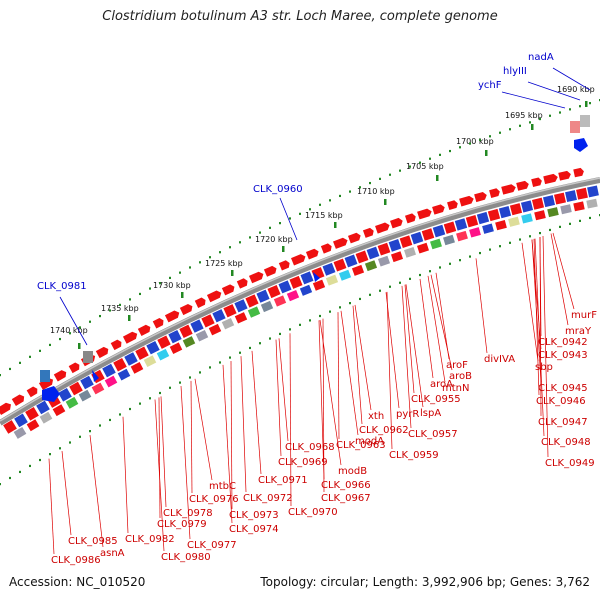 The width and height of the screenshot is (600, 600). I want to click on inner-gene-label: CLK_0979, so click(182, 524).